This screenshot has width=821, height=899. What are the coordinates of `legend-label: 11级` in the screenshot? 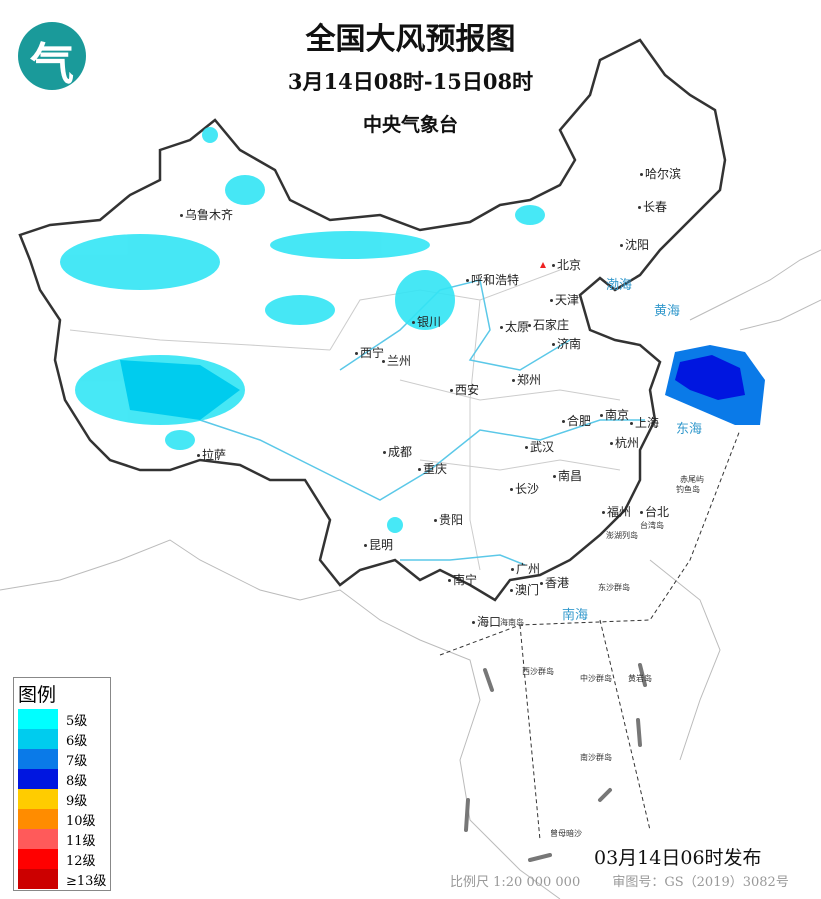 It's located at (81, 841).